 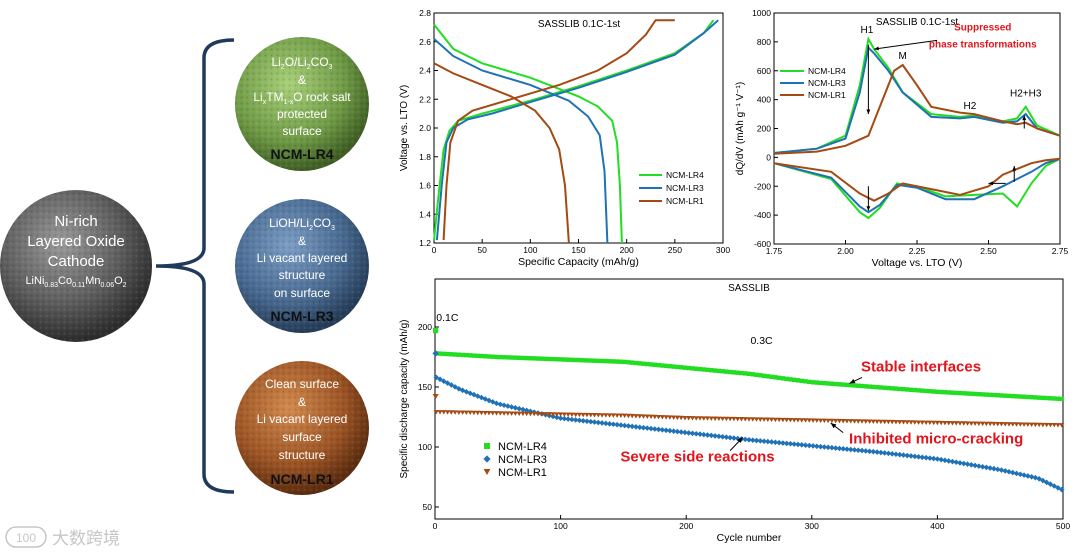 I want to click on center-line2: Layered Oxide, so click(x=76, y=241).